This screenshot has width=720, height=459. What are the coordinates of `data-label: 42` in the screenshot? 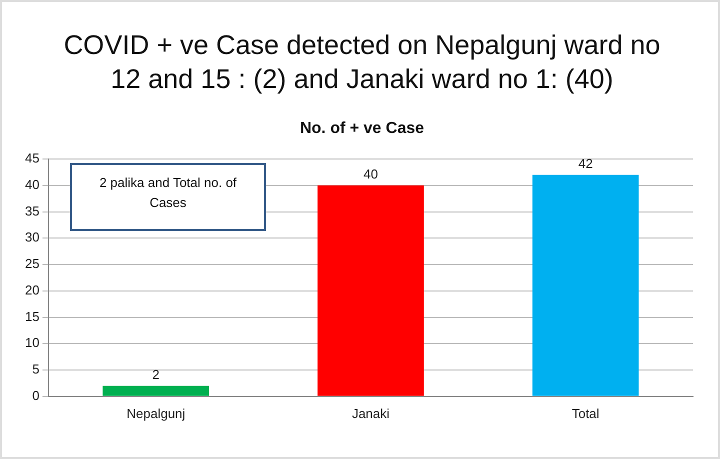 It's located at (585, 163).